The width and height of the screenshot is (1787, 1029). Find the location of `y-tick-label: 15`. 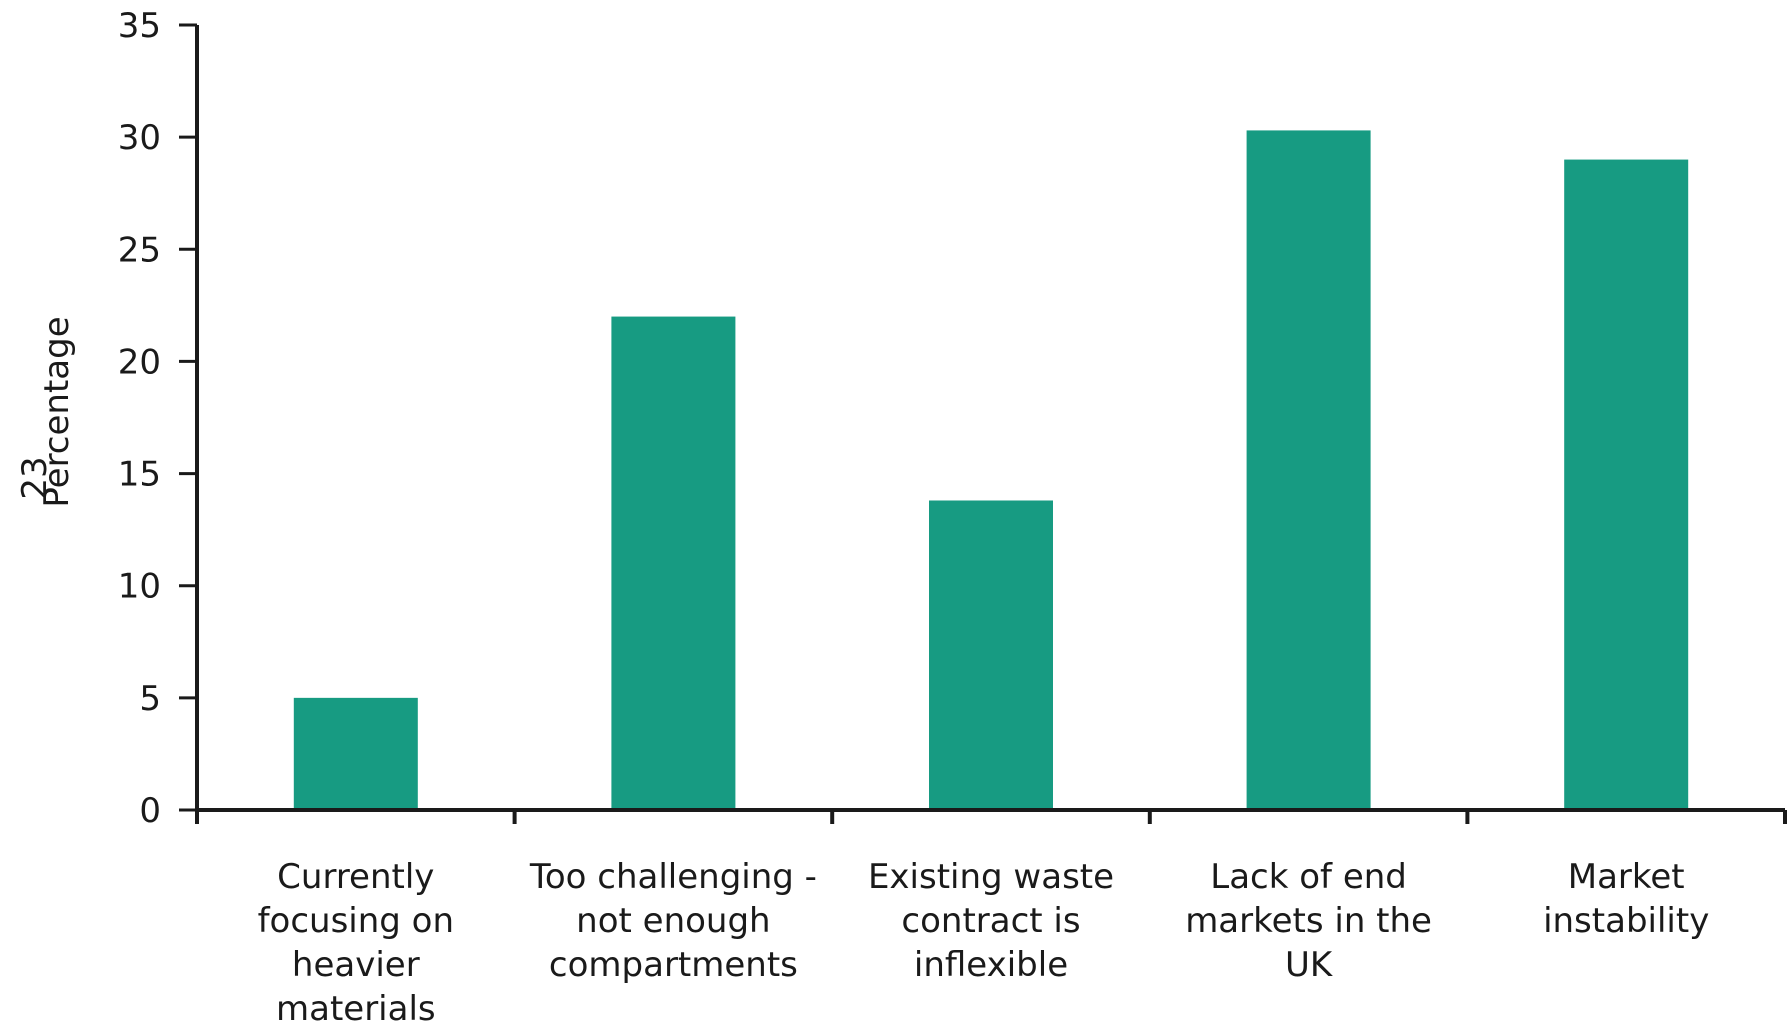

y-tick-label: 15 is located at coordinates (139, 475).